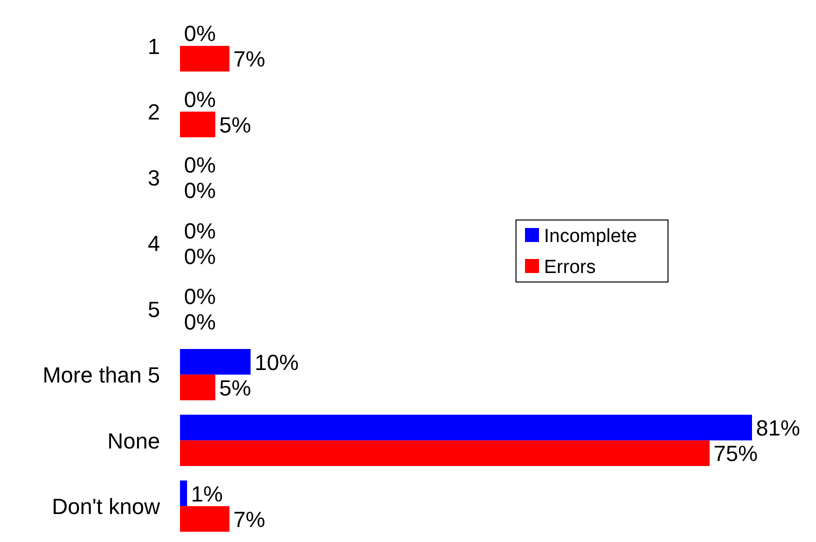 The image size is (816, 542). What do you see at coordinates (736, 453) in the screenshot?
I see `data-label: 75%` at bounding box center [736, 453].